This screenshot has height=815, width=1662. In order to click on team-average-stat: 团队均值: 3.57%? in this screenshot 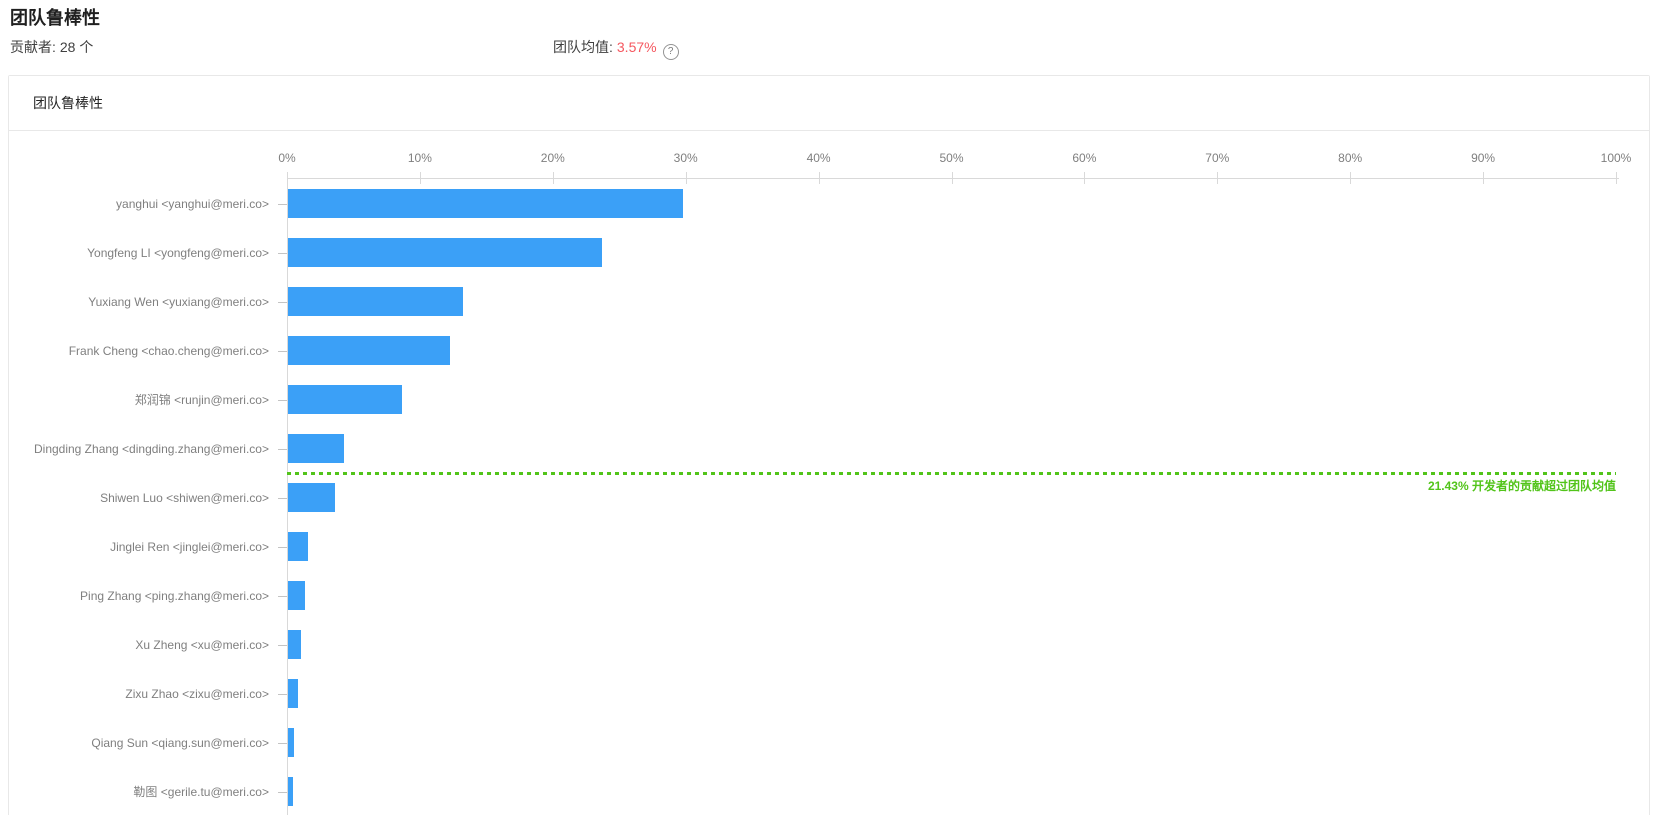, I will do `click(616, 49)`.